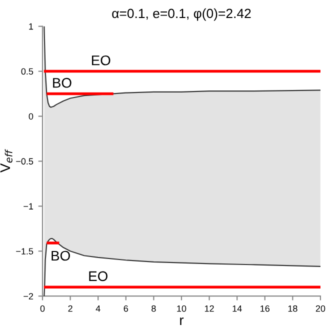 The image size is (327, 329). What do you see at coordinates (42, 308) in the screenshot?
I see `x-tick-label: 0` at bounding box center [42, 308].